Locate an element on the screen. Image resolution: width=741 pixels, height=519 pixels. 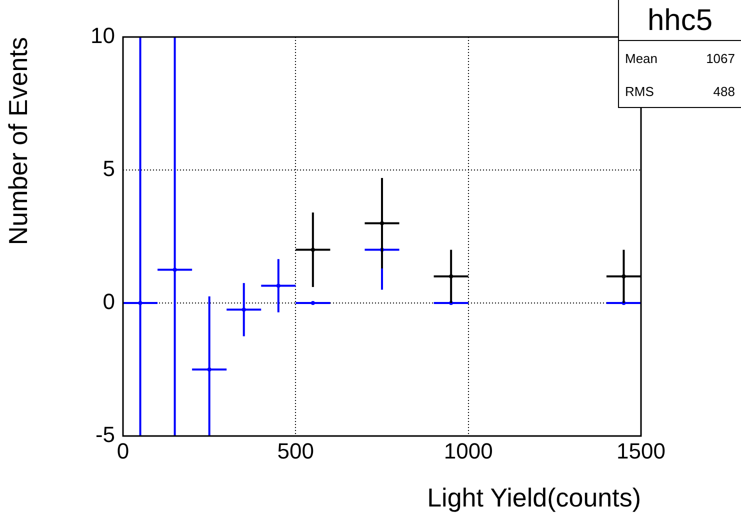
x-axis-title: Light Yield(counts) is located at coordinates (534, 497).